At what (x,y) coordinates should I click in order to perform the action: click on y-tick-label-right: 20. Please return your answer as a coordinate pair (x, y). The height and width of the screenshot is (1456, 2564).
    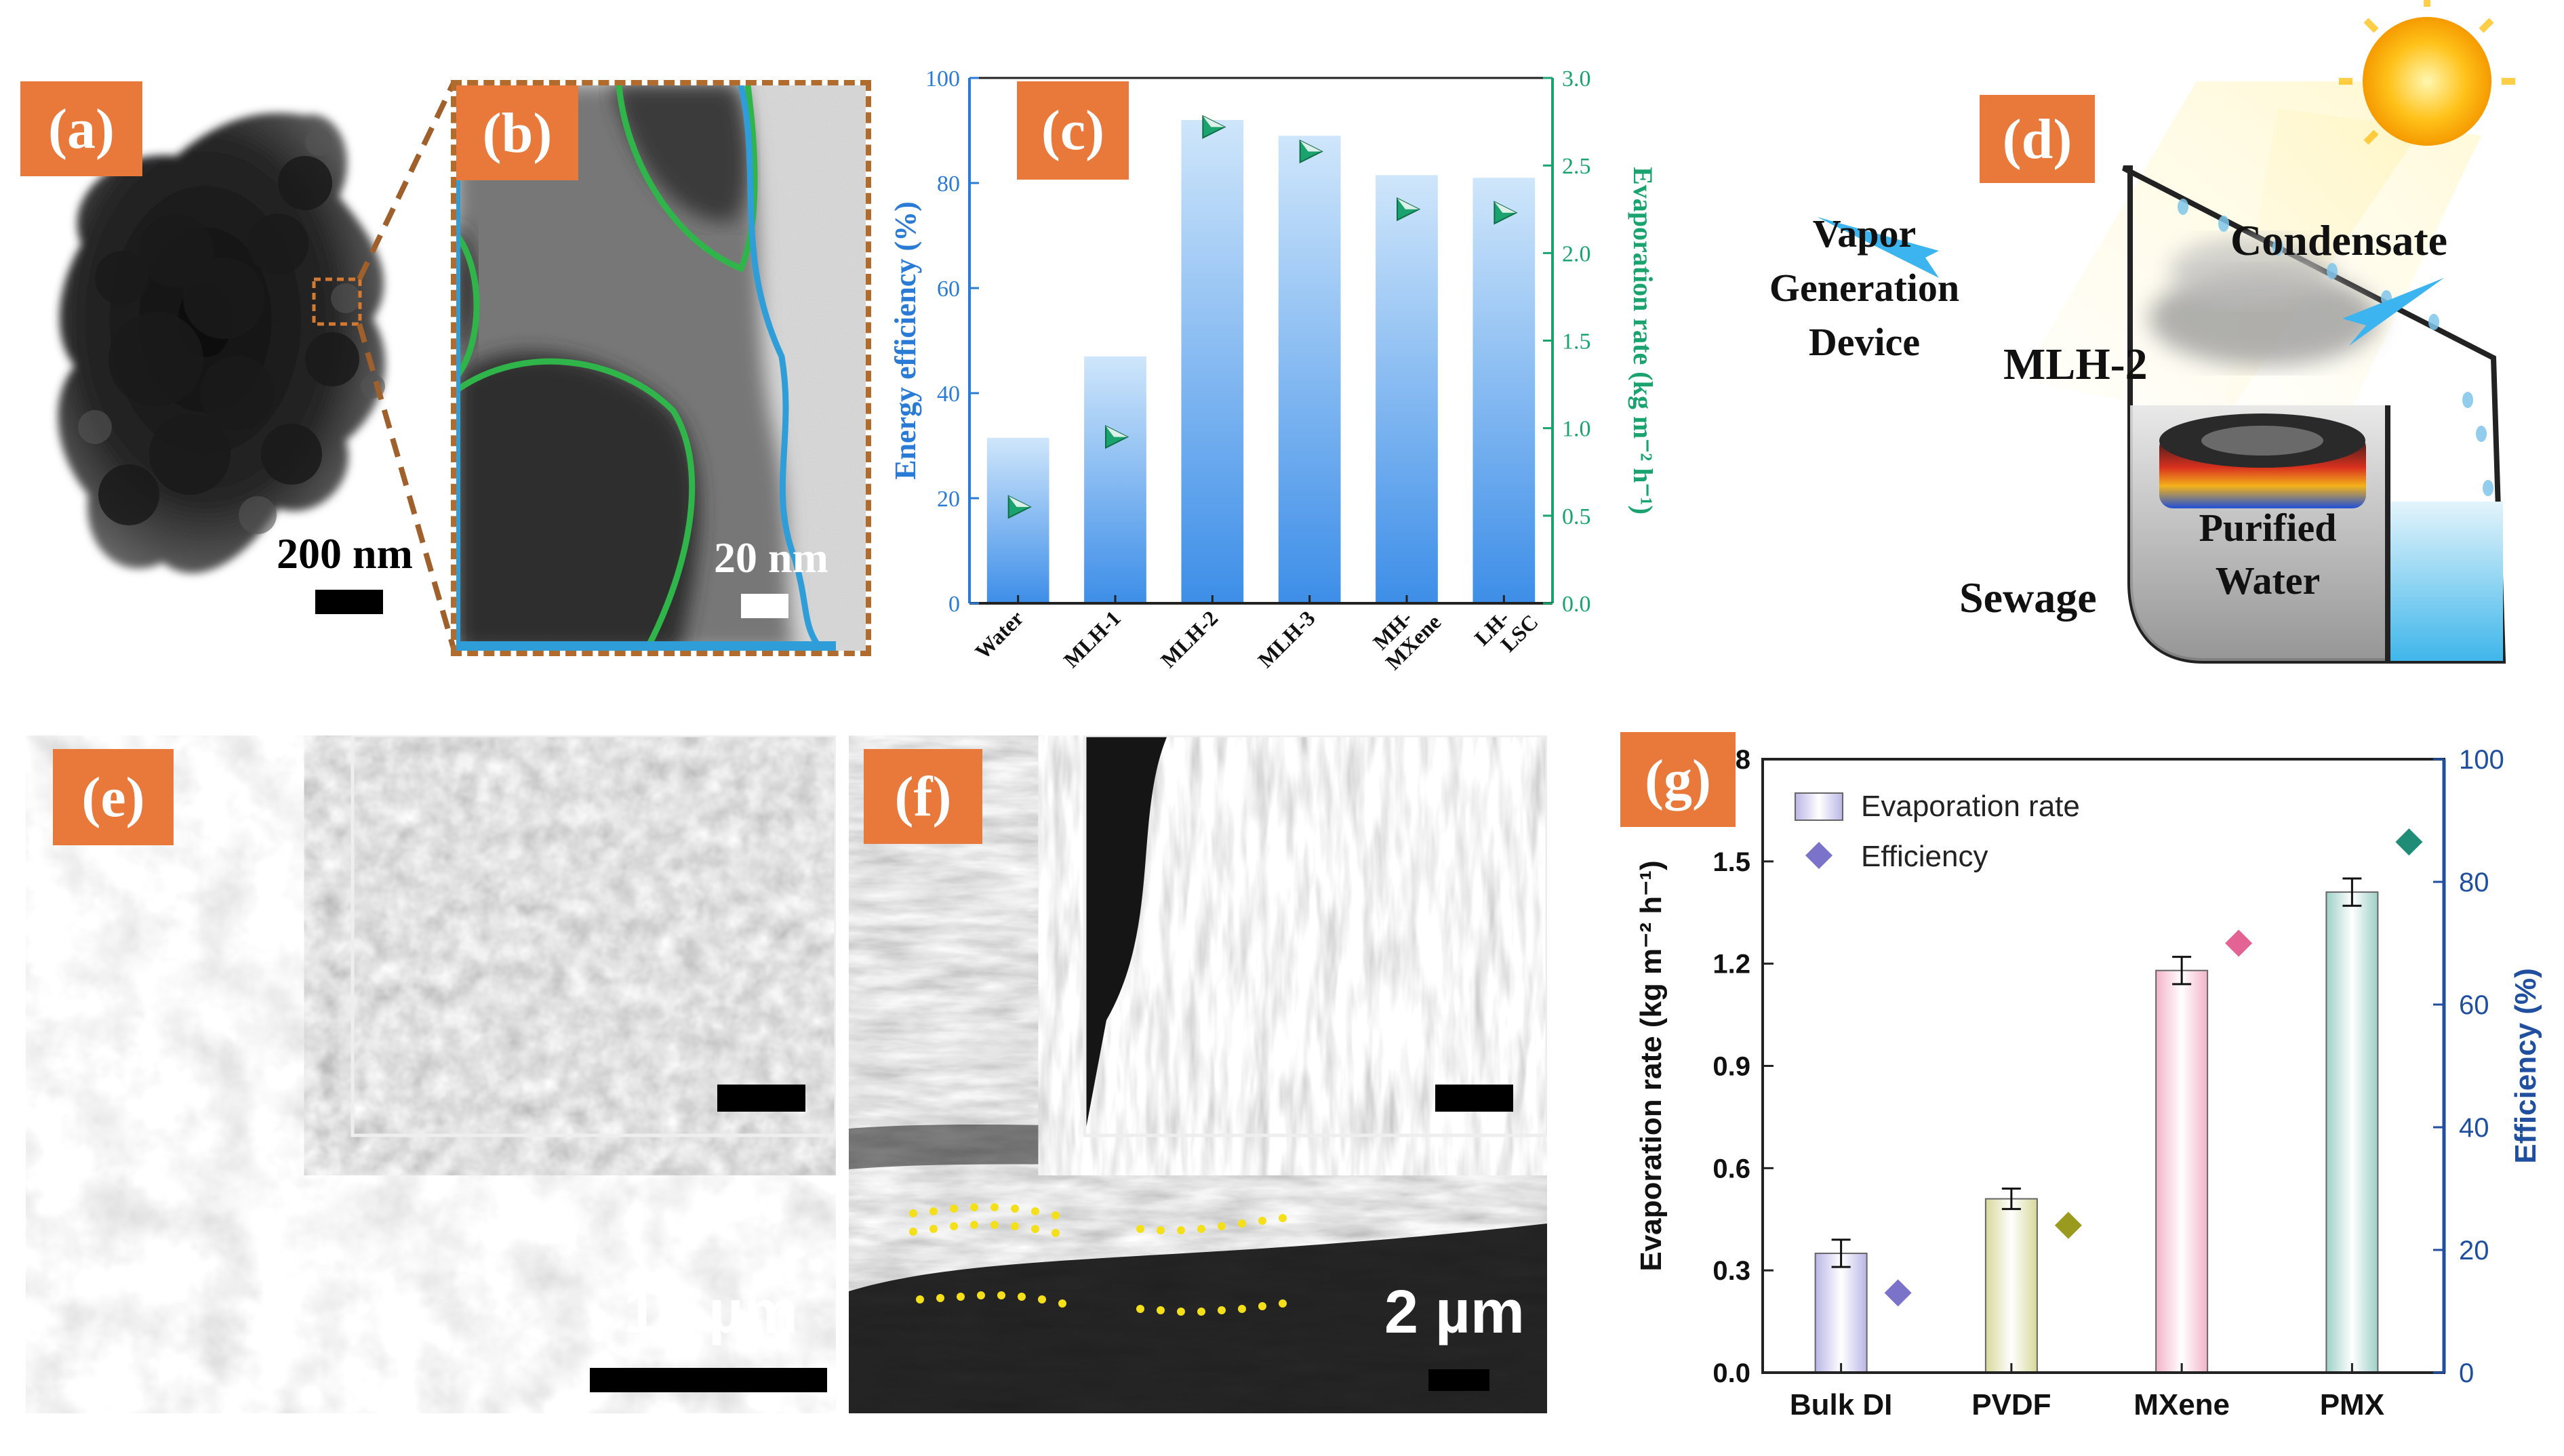
    Looking at the image, I should click on (2474, 1251).